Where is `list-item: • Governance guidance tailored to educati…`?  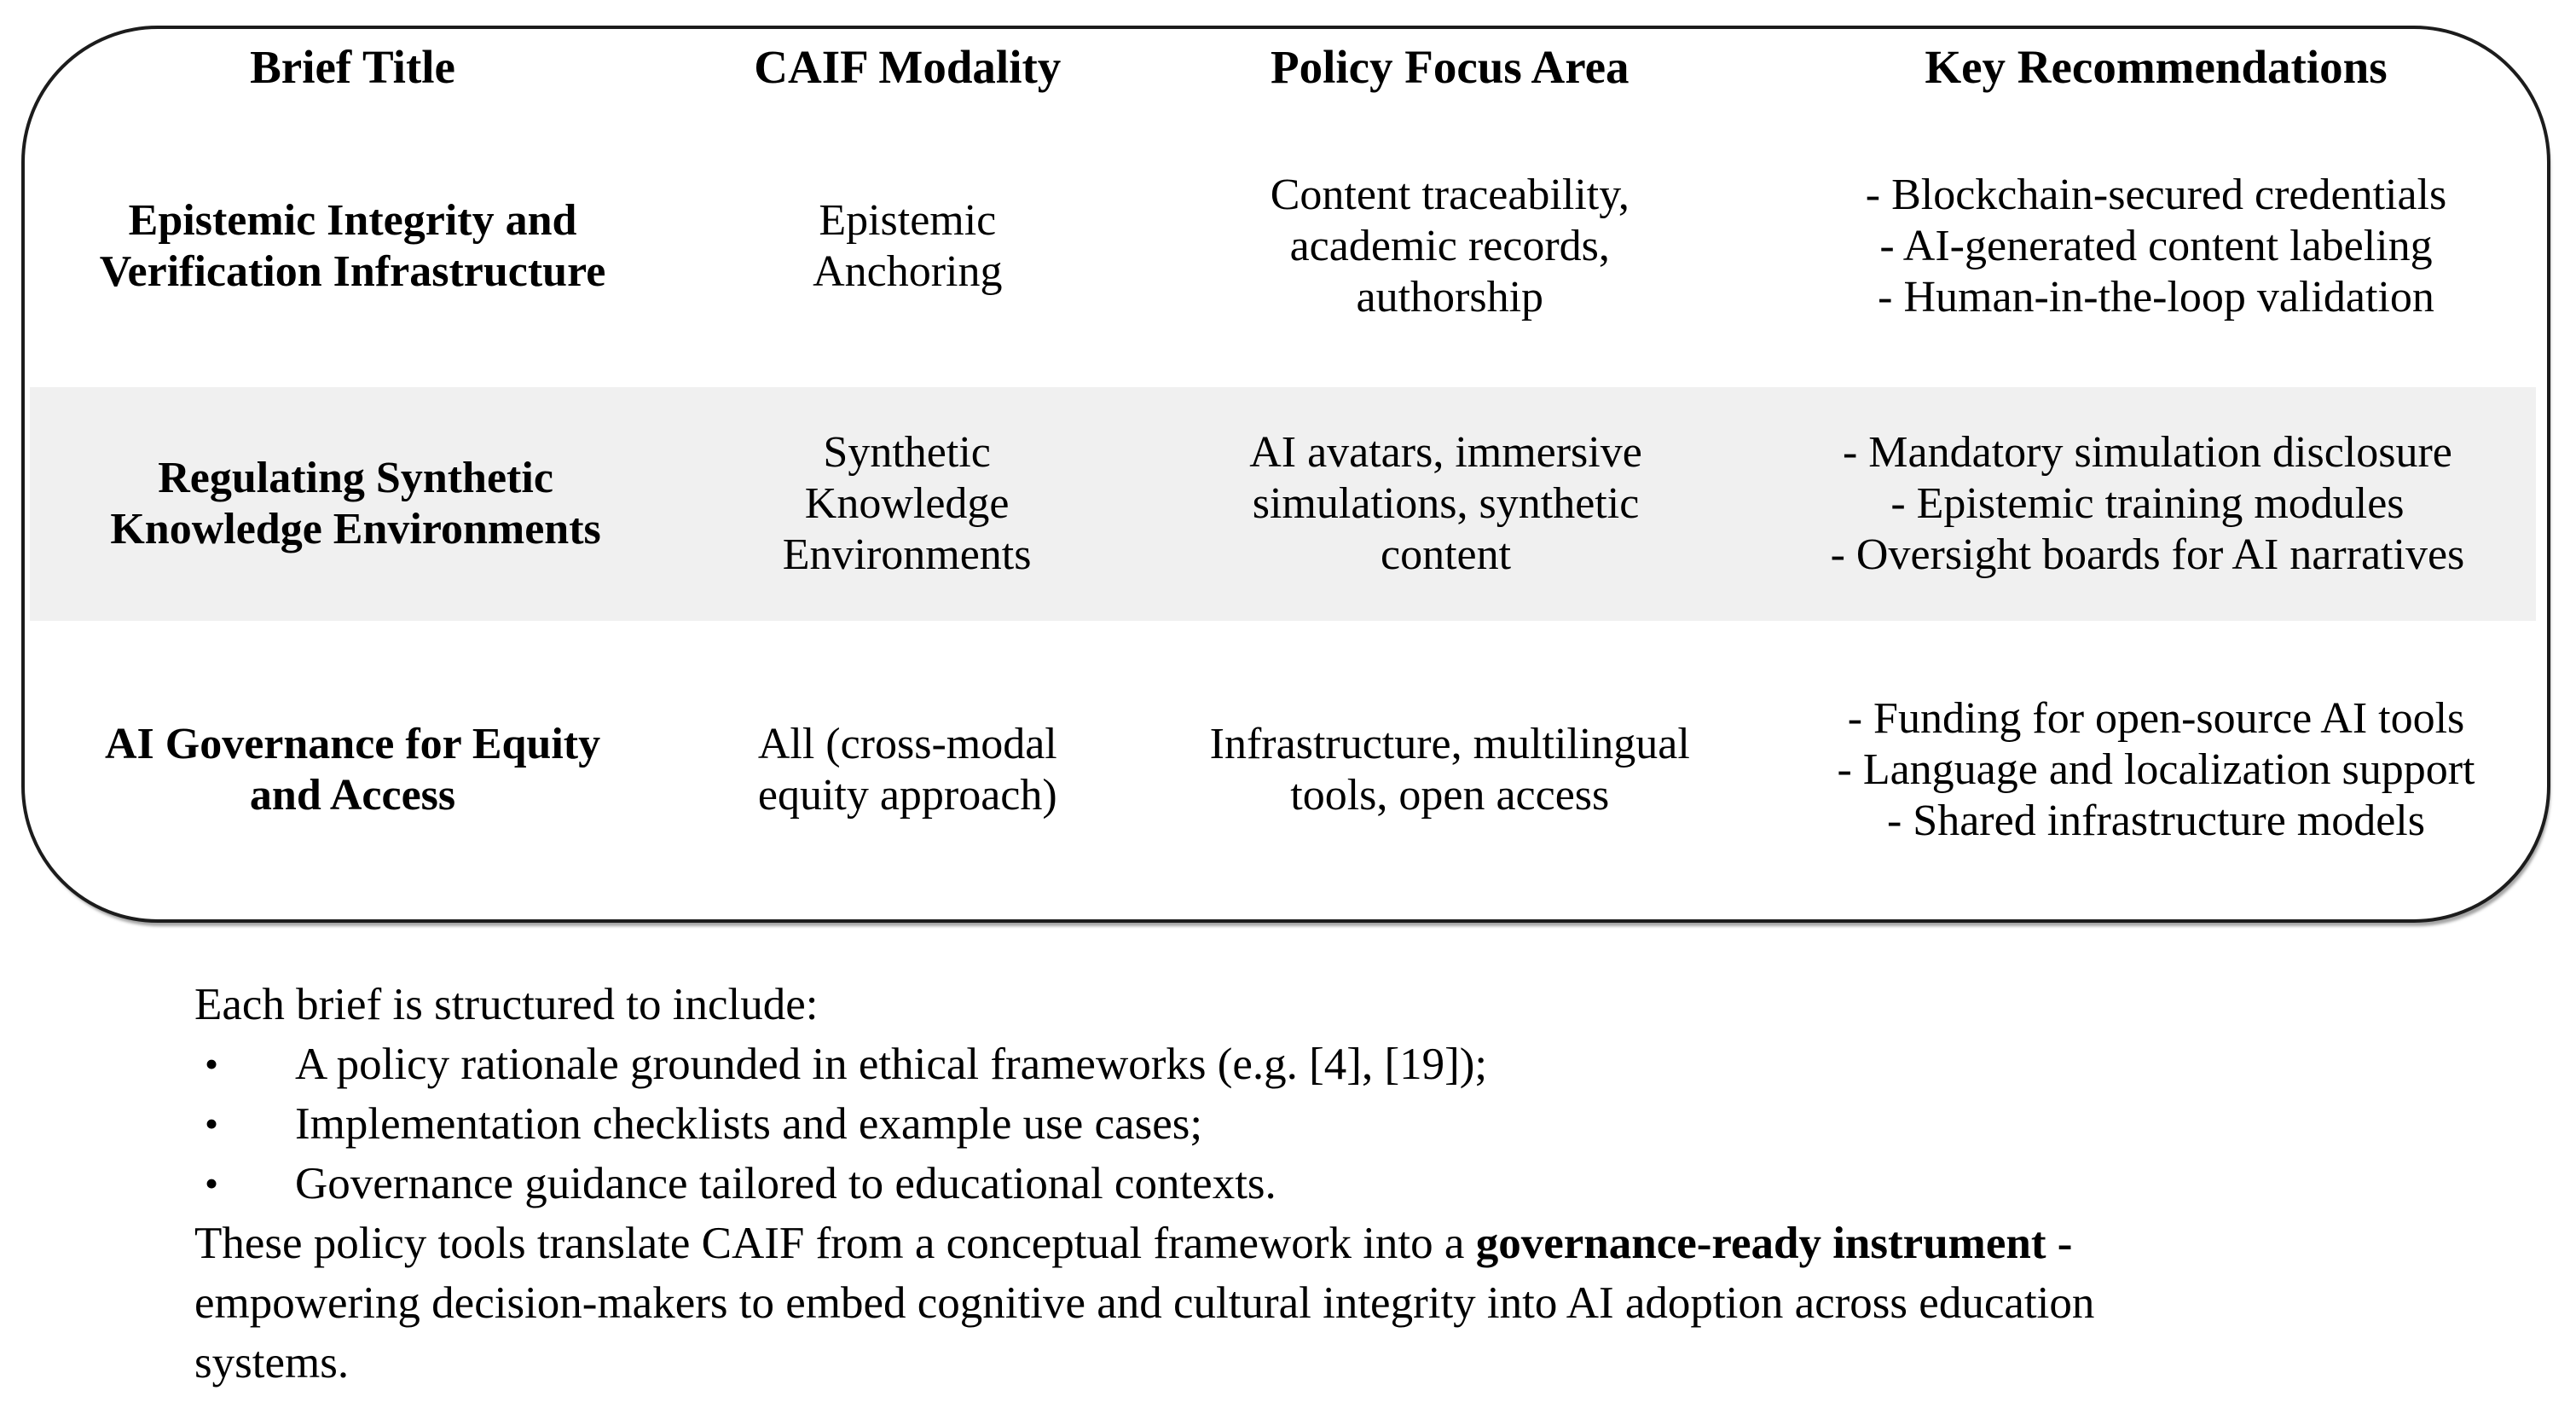 list-item: • Governance guidance tailored to educati… is located at coordinates (1303, 1184).